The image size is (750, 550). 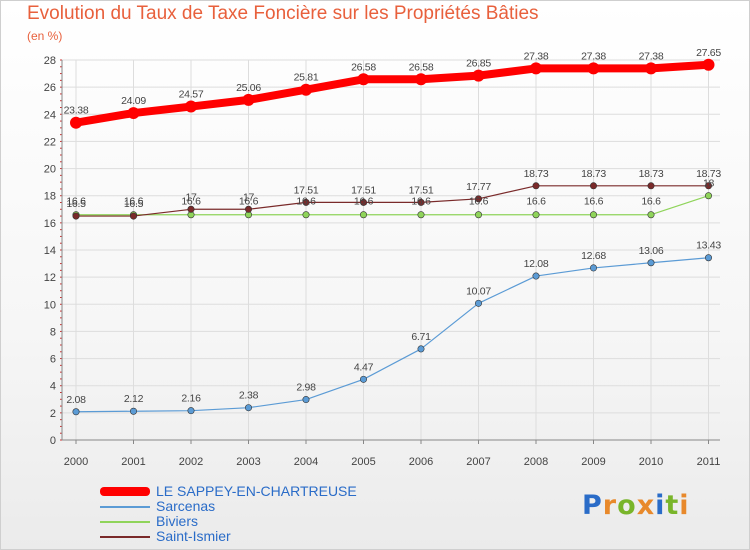 I want to click on legend-swatch-le-sappey, so click(x=125, y=491).